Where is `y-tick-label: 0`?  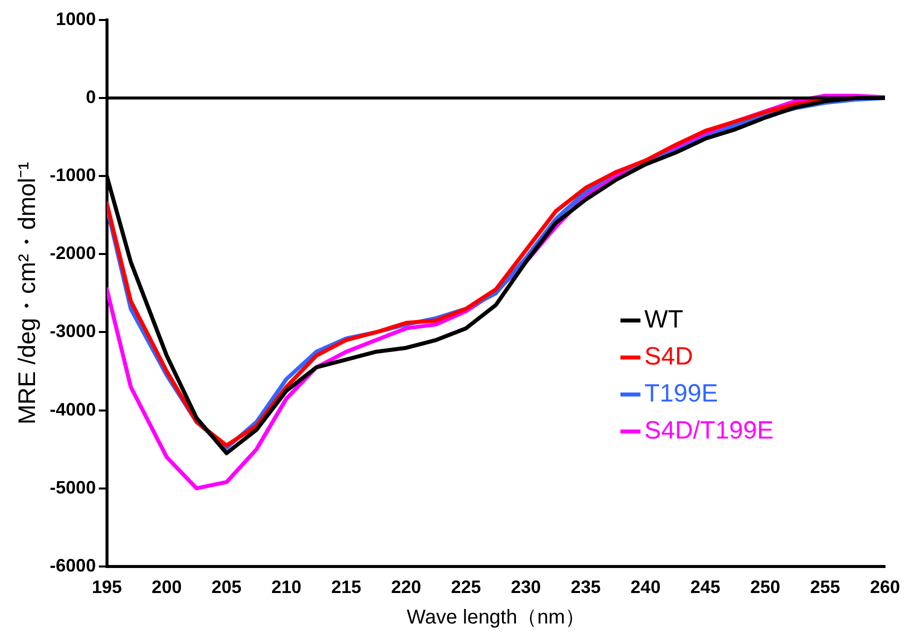 y-tick-label: 0 is located at coordinates (91, 97).